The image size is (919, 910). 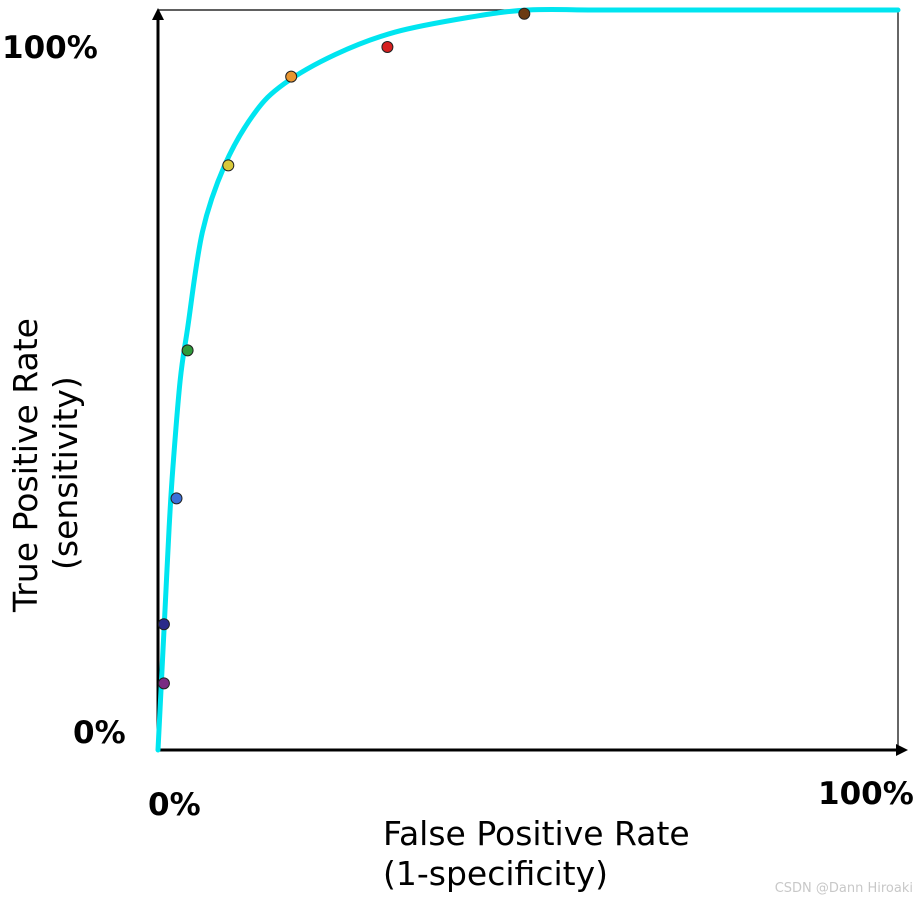 I want to click on x-axis-arrow, so click(x=902, y=750).